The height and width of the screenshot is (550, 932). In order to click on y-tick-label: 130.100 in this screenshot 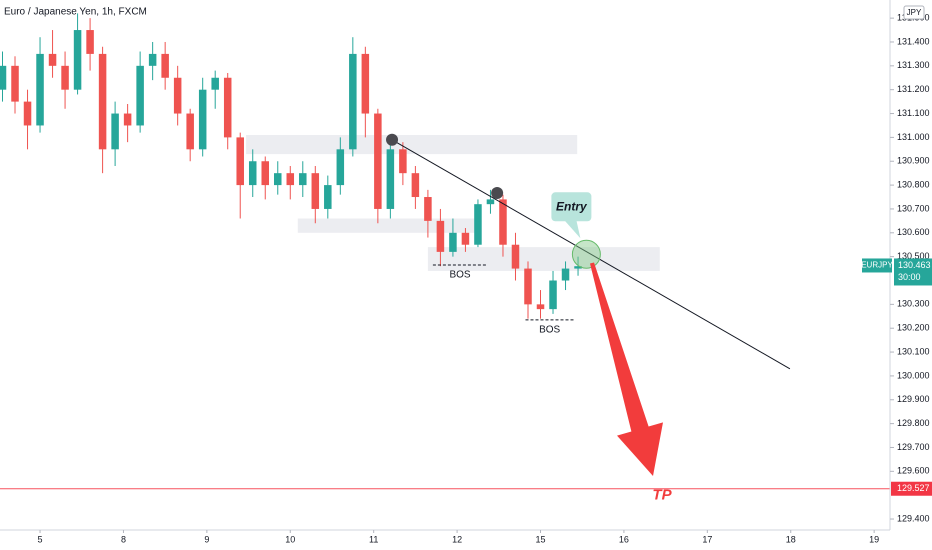, I will do `click(913, 351)`.